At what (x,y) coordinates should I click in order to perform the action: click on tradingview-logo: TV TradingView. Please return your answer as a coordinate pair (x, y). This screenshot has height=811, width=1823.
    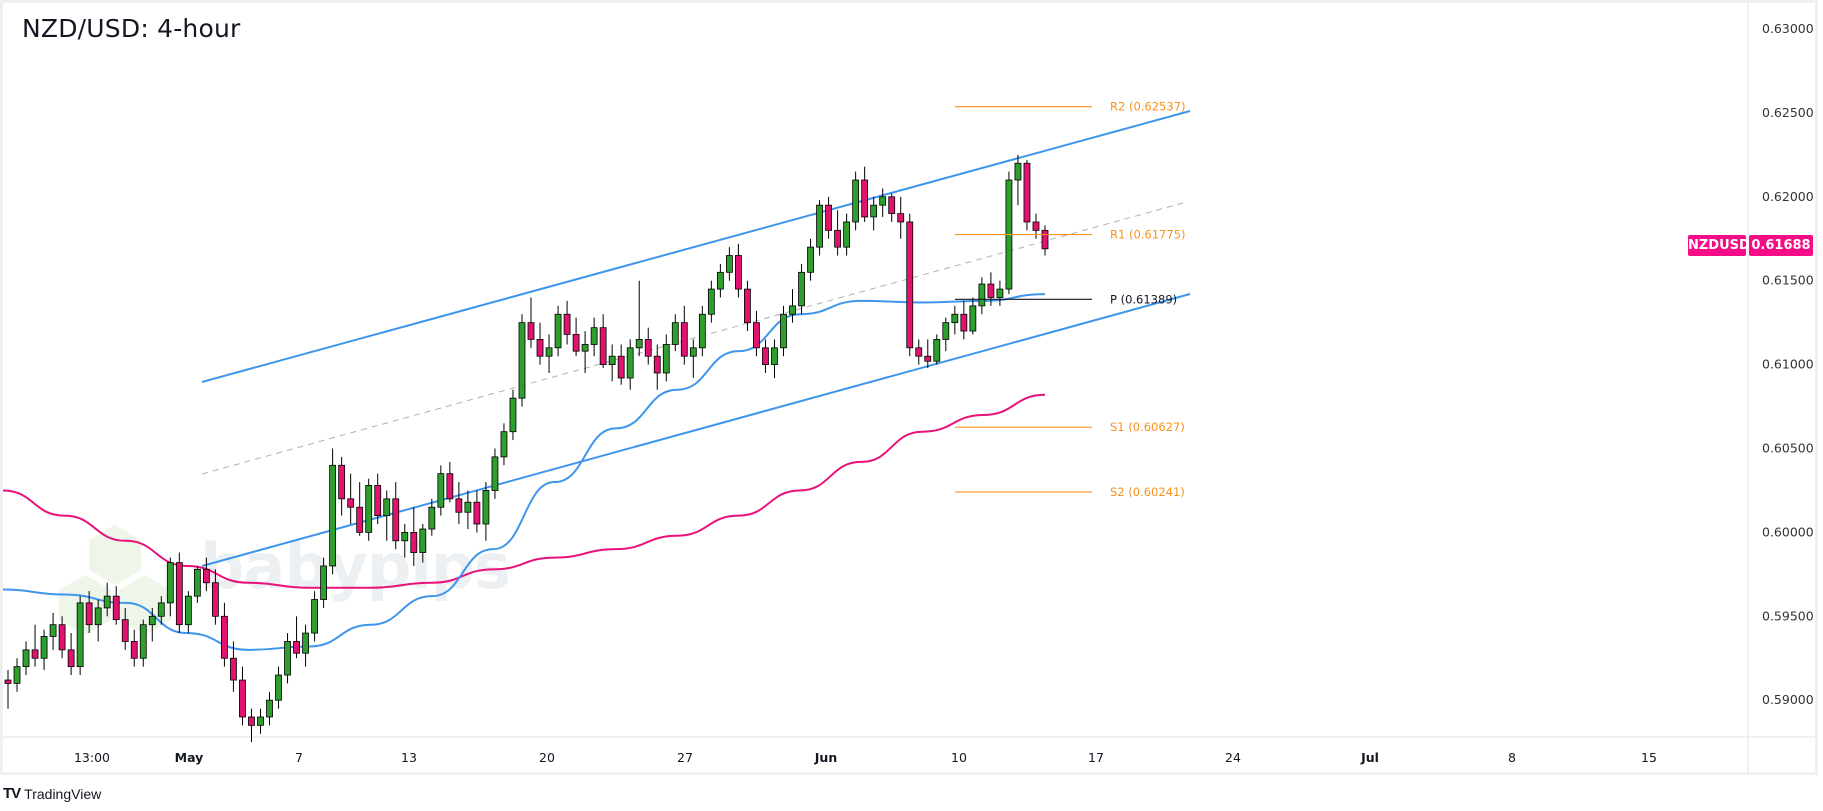
    Looking at the image, I should click on (52, 793).